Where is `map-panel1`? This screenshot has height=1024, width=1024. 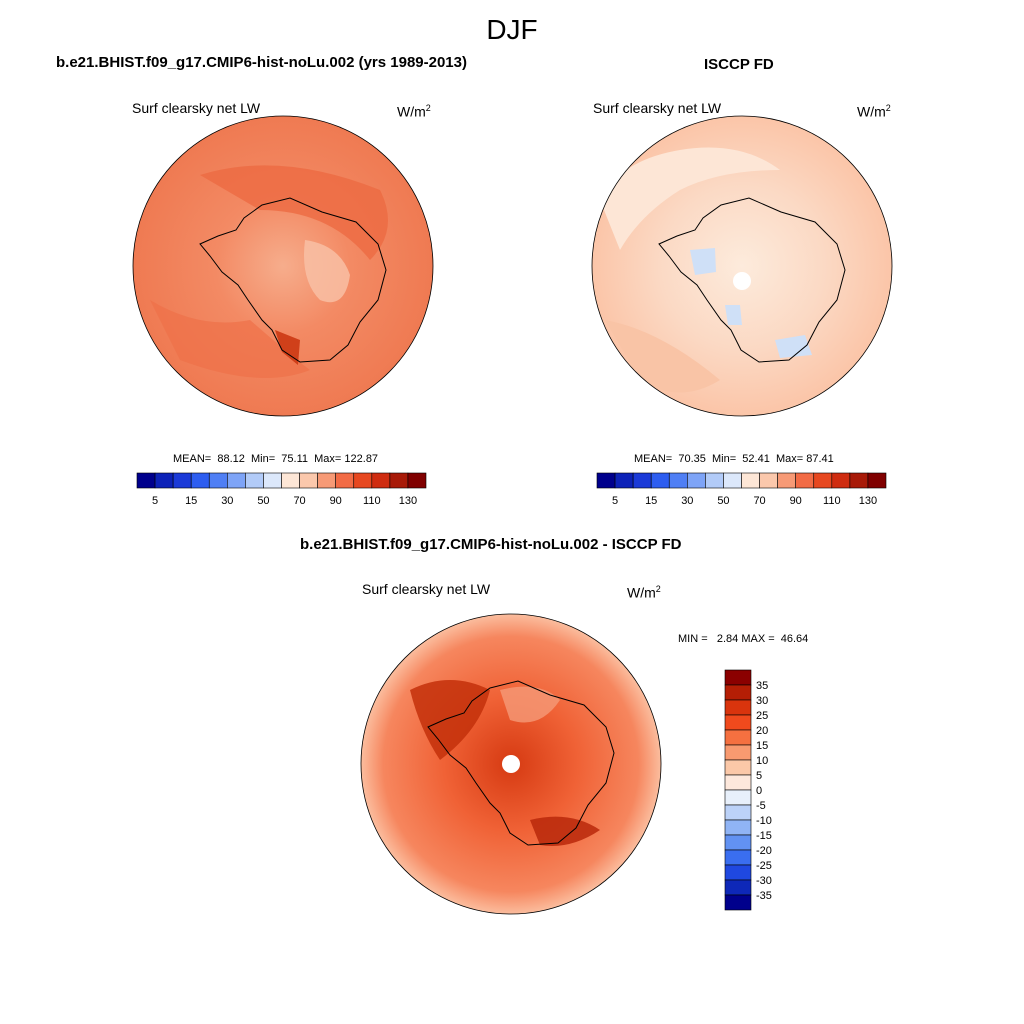 map-panel1 is located at coordinates (283, 266).